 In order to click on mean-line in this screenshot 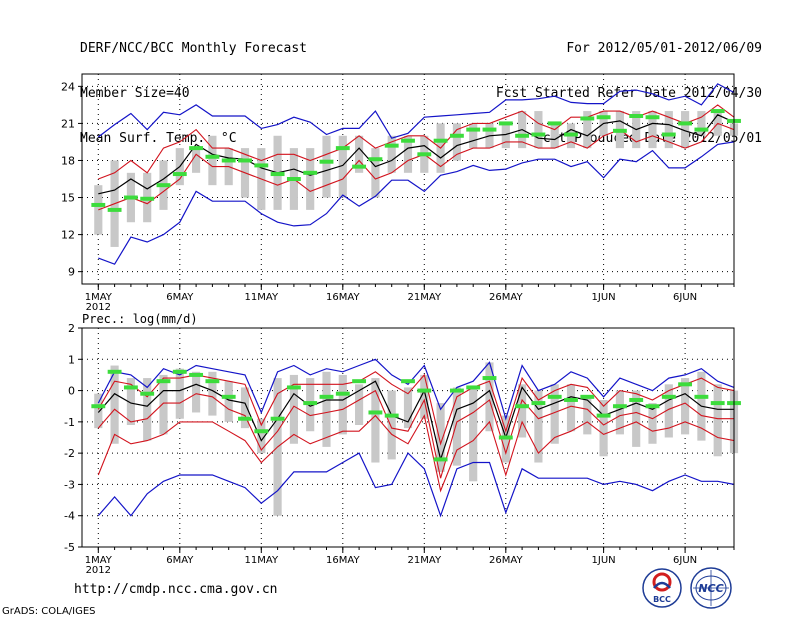, I will do `click(416, 154)`.